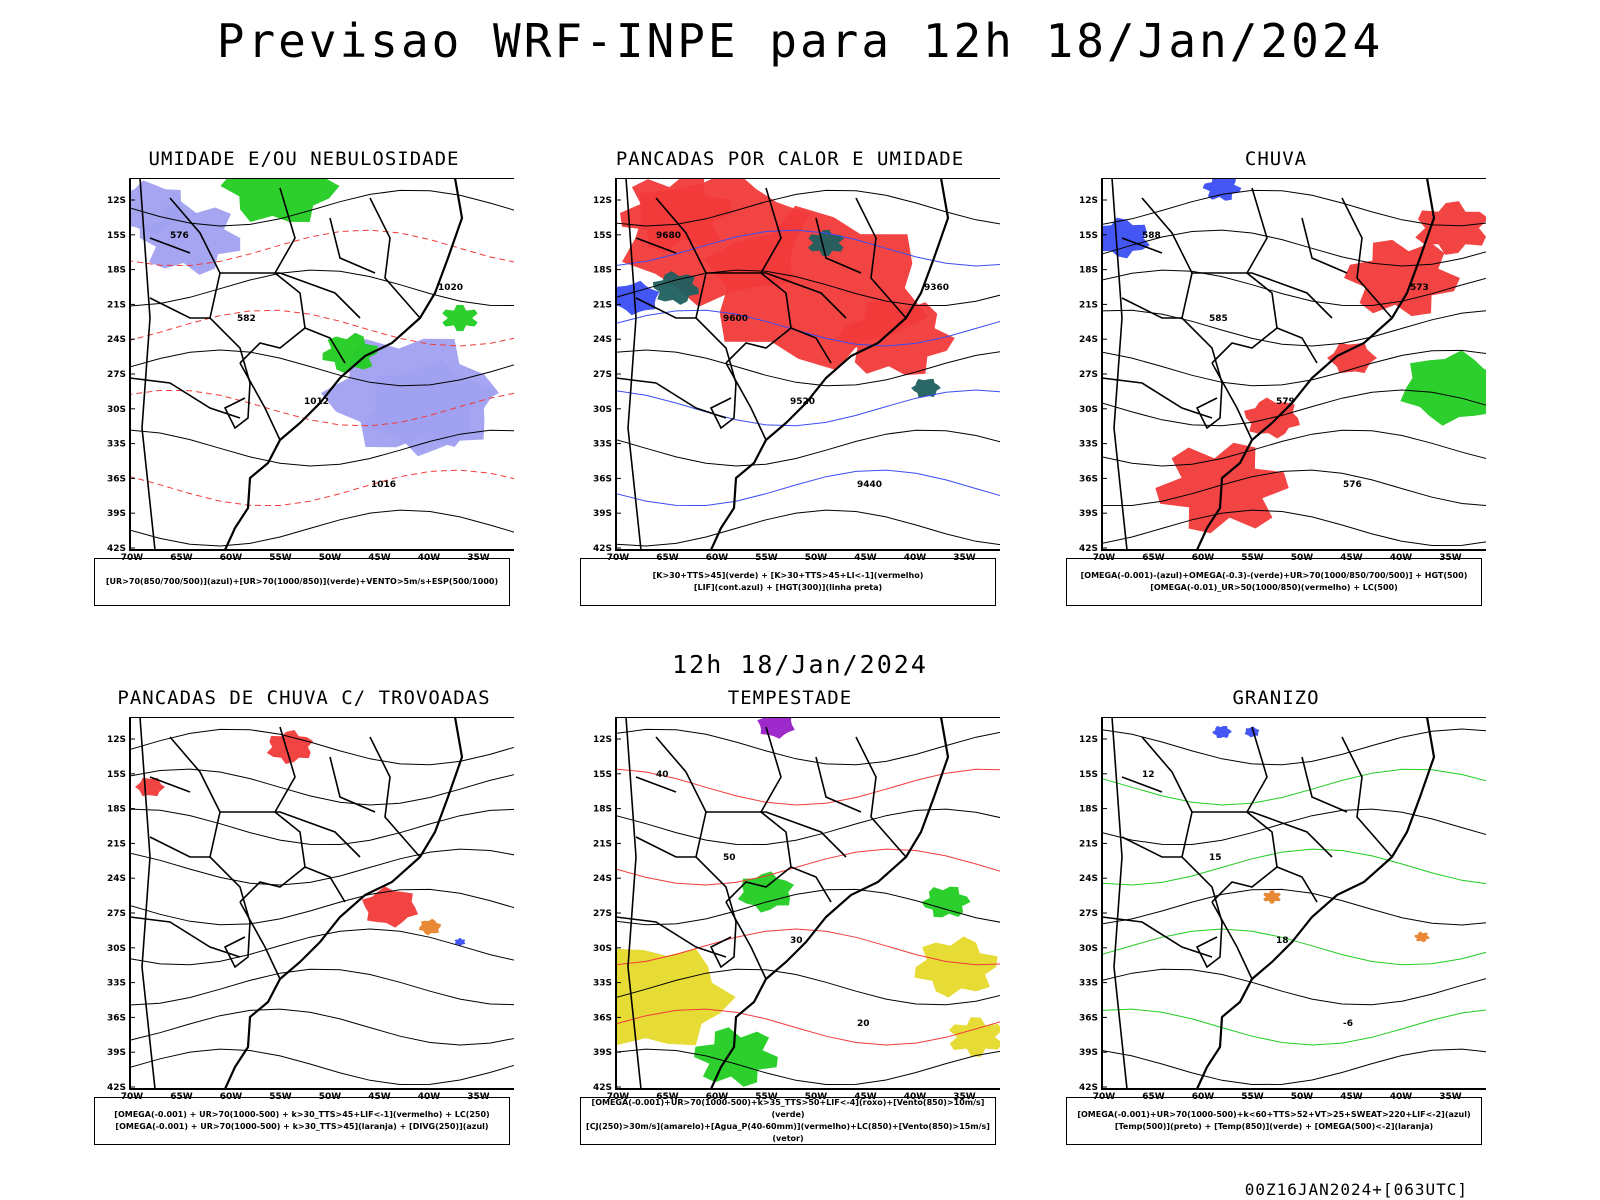 This screenshot has width=1600, height=1200. Describe the element at coordinates (1348, 1024) in the screenshot. I see `contour-label: -6` at that location.